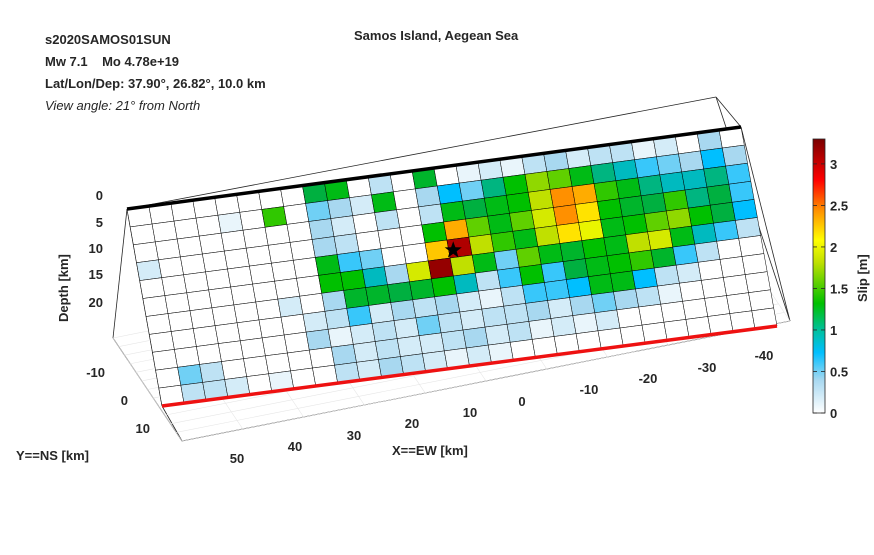  I want to click on colorbar, so click(819, 276).